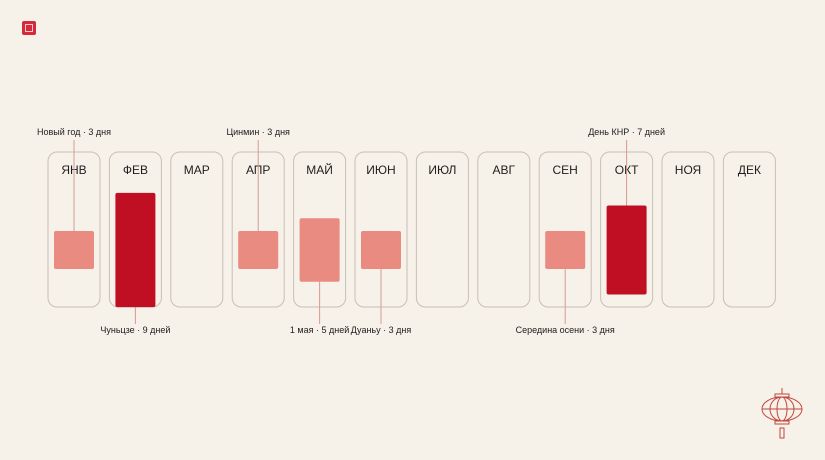  What do you see at coordinates (688, 170) in the screenshot?
I see `month-label: НОЯ` at bounding box center [688, 170].